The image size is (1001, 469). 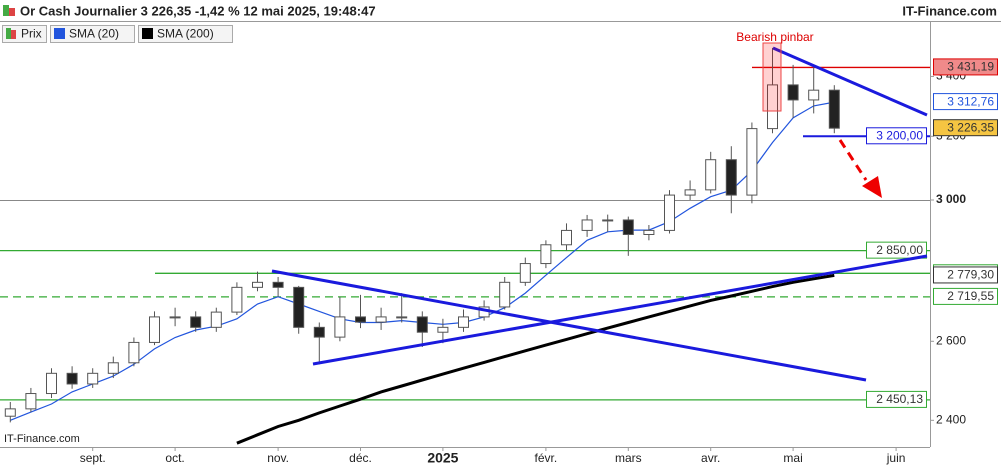 What do you see at coordinates (899, 399) in the screenshot?
I see `level-label: 2 450,13` at bounding box center [899, 399].